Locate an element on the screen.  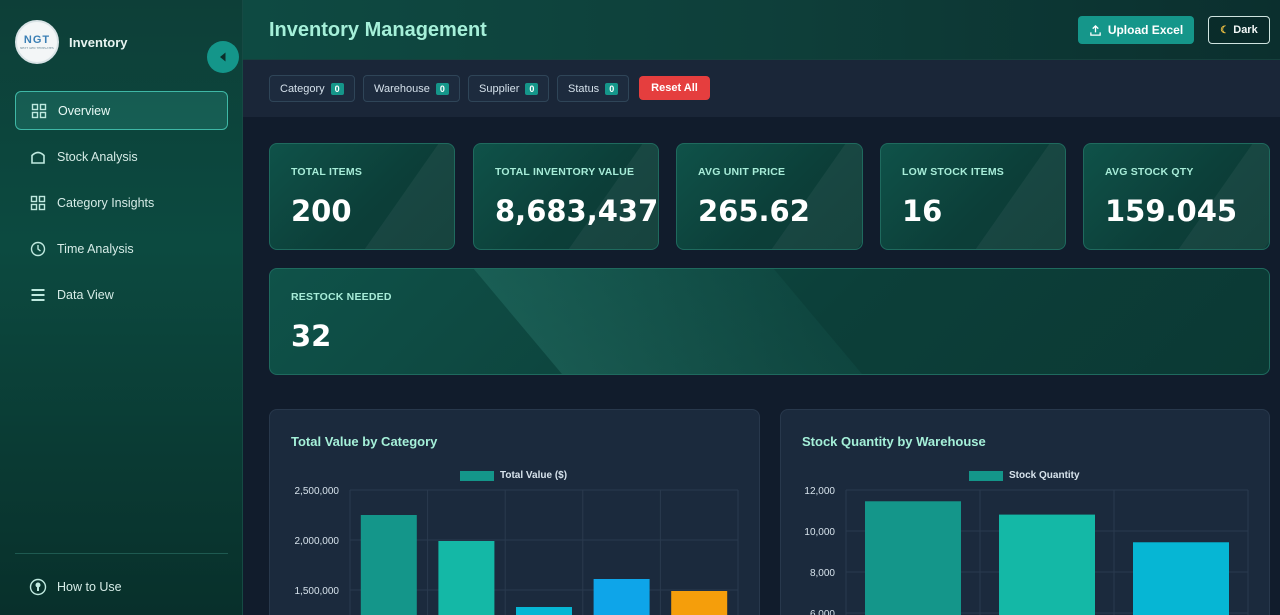
filter-status: Status 0 is located at coordinates (593, 88).